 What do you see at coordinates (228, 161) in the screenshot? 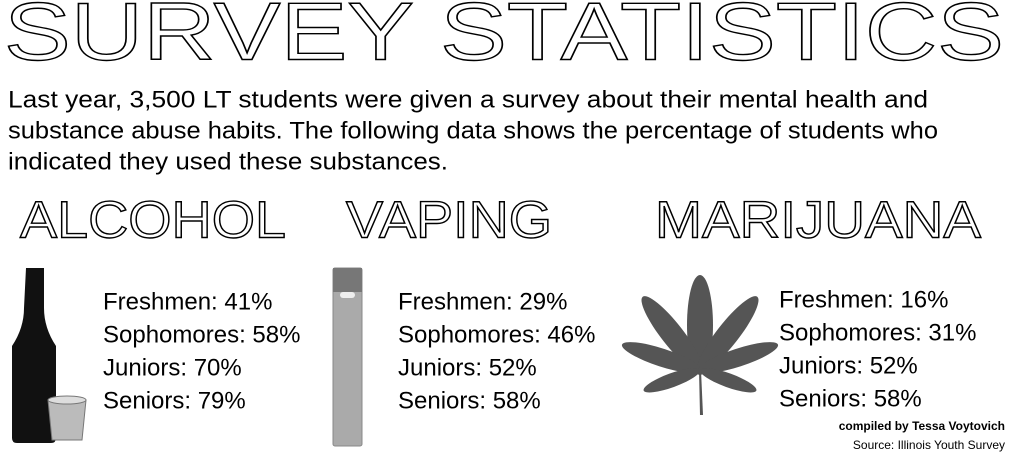
I see `intro-line: indicated they used these substances.` at bounding box center [228, 161].